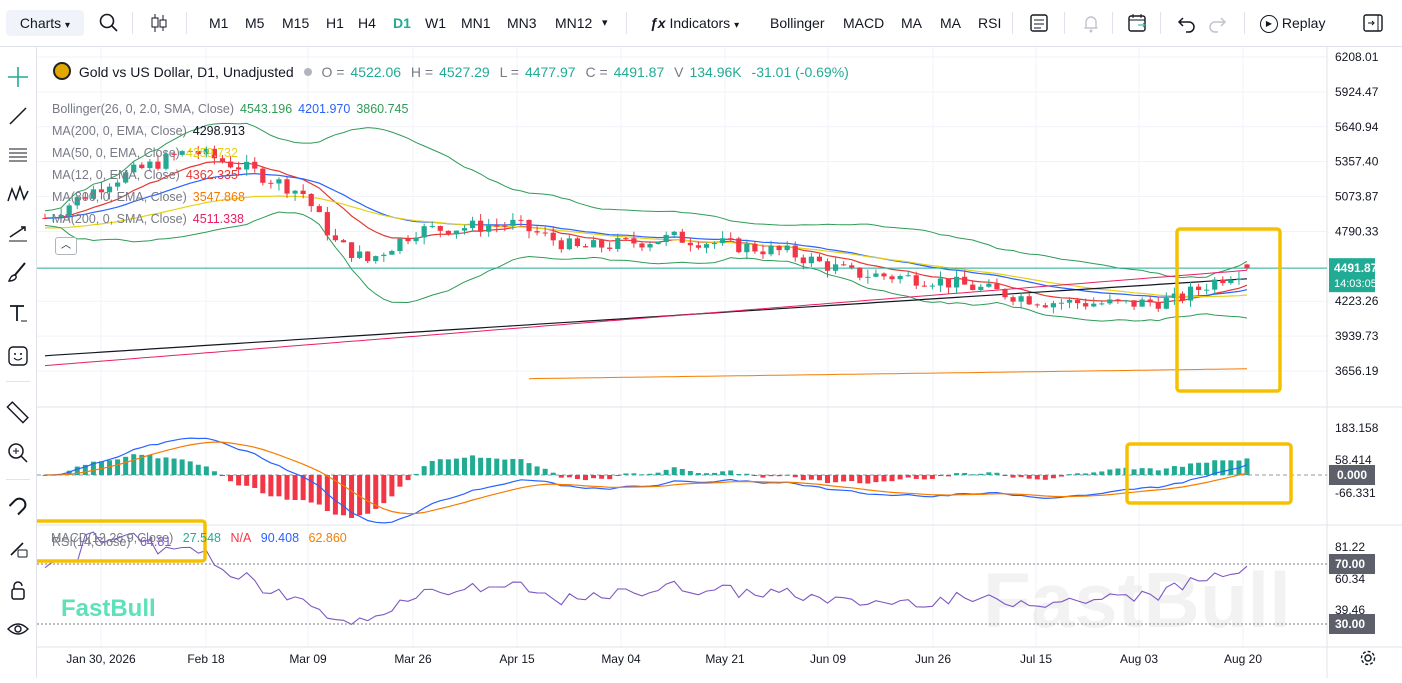  What do you see at coordinates (114, 542) in the screenshot?
I see `rsi-legend: RSI(14,Close) 64.81` at bounding box center [114, 542].